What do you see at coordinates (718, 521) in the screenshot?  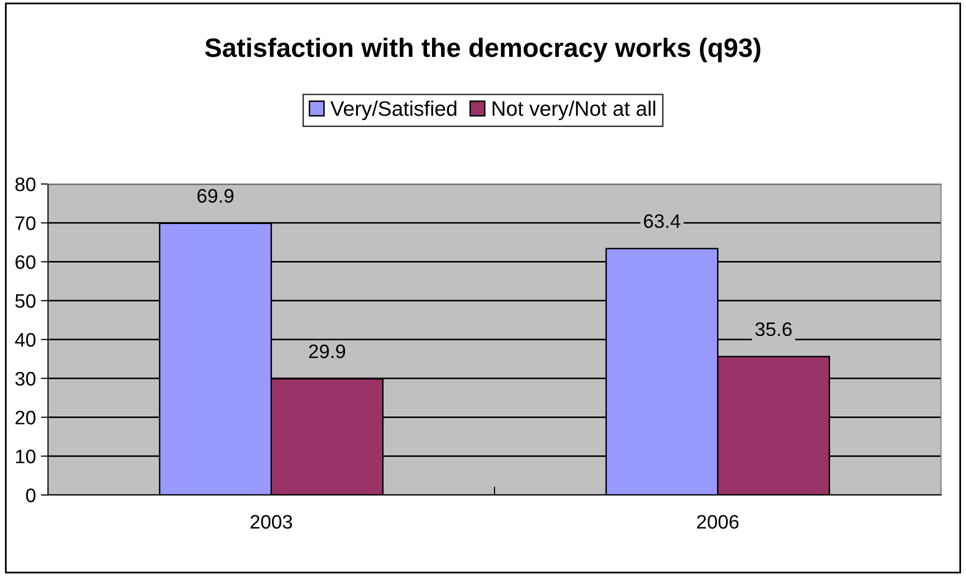 I see `x-tick-label: 2006` at bounding box center [718, 521].